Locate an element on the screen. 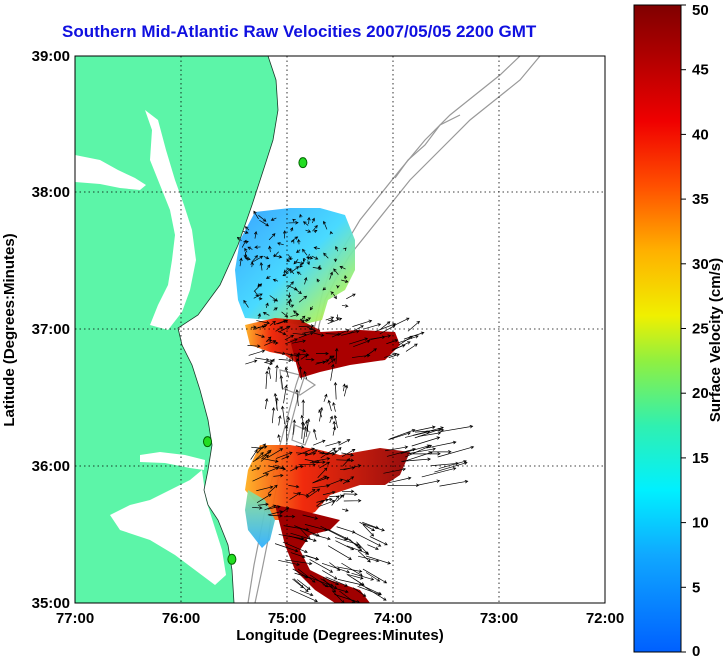 This screenshot has height=659, width=724. y-axis-label: Latitude (Degrees:Minutes) is located at coordinates (9, 329).